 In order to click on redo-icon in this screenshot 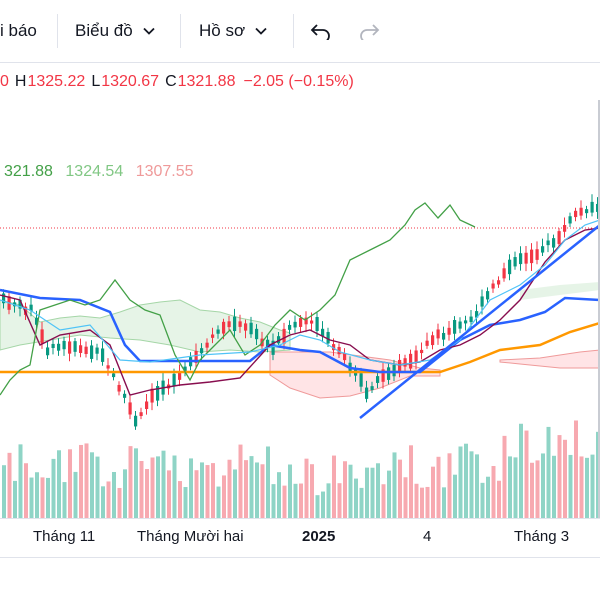, I will do `click(370, 32)`.